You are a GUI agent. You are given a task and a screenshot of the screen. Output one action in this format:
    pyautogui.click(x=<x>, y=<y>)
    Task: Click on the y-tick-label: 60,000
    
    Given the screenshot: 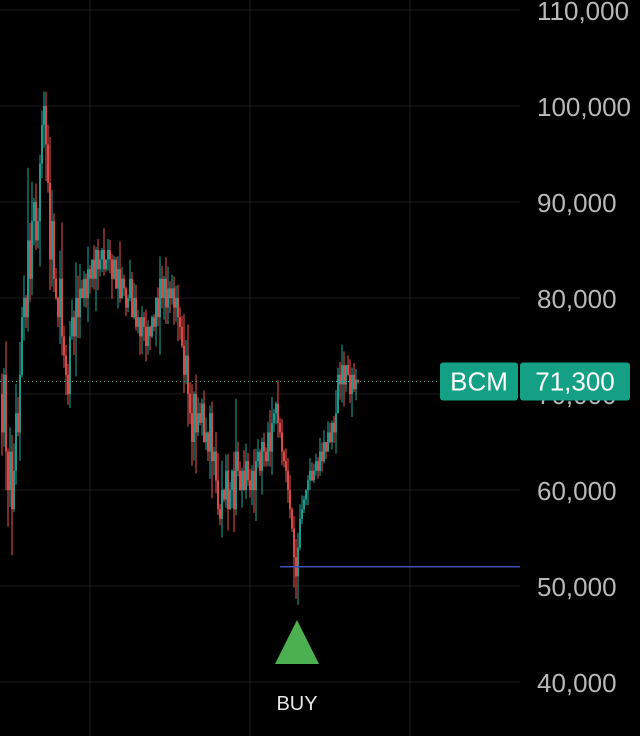 What is the action you would take?
    pyautogui.click(x=577, y=491)
    